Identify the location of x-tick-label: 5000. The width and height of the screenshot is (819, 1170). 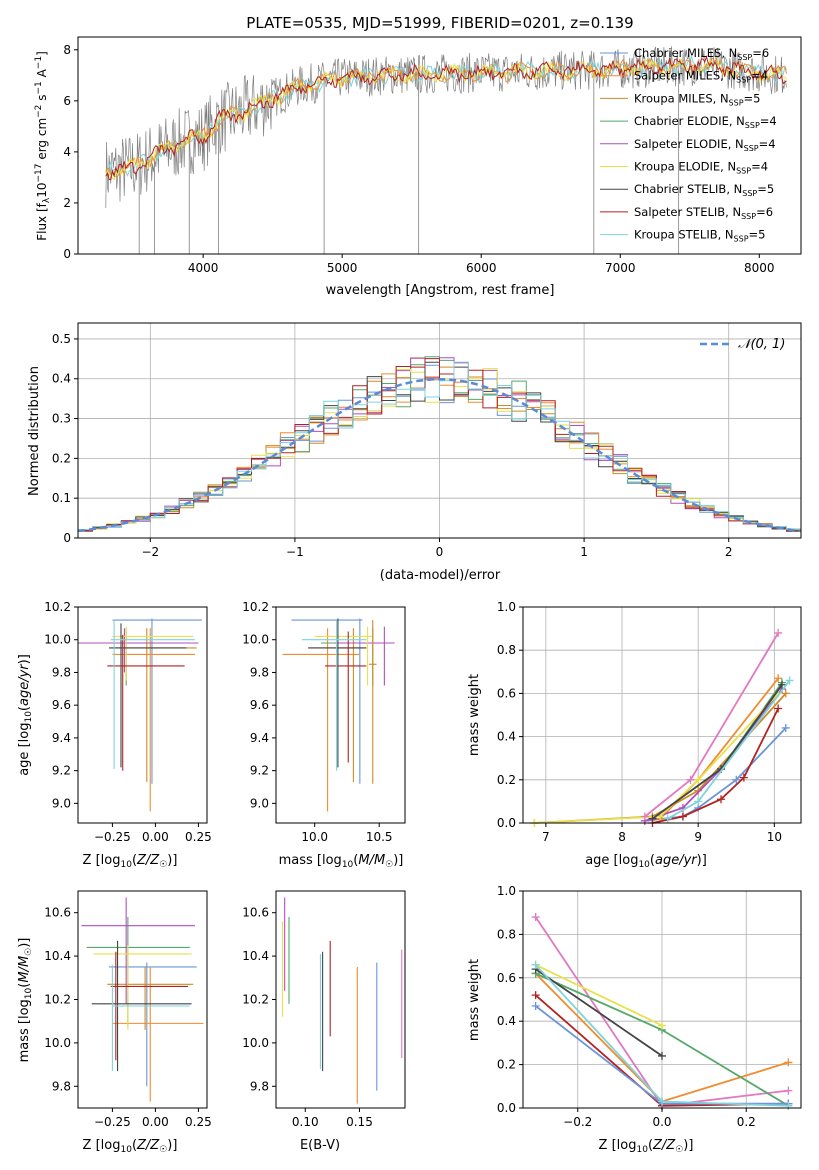
(342, 268).